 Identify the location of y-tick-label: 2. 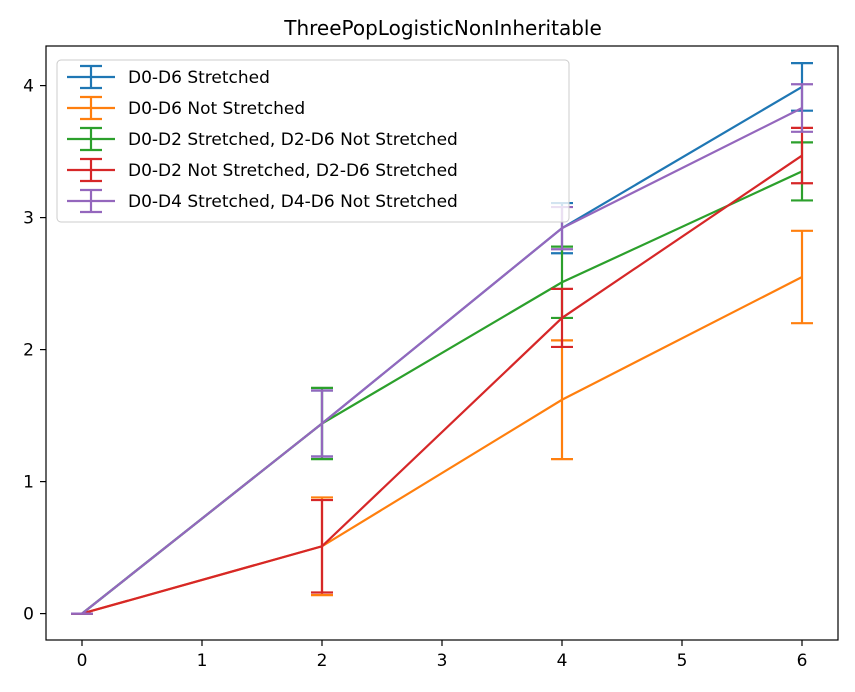
(28, 351).